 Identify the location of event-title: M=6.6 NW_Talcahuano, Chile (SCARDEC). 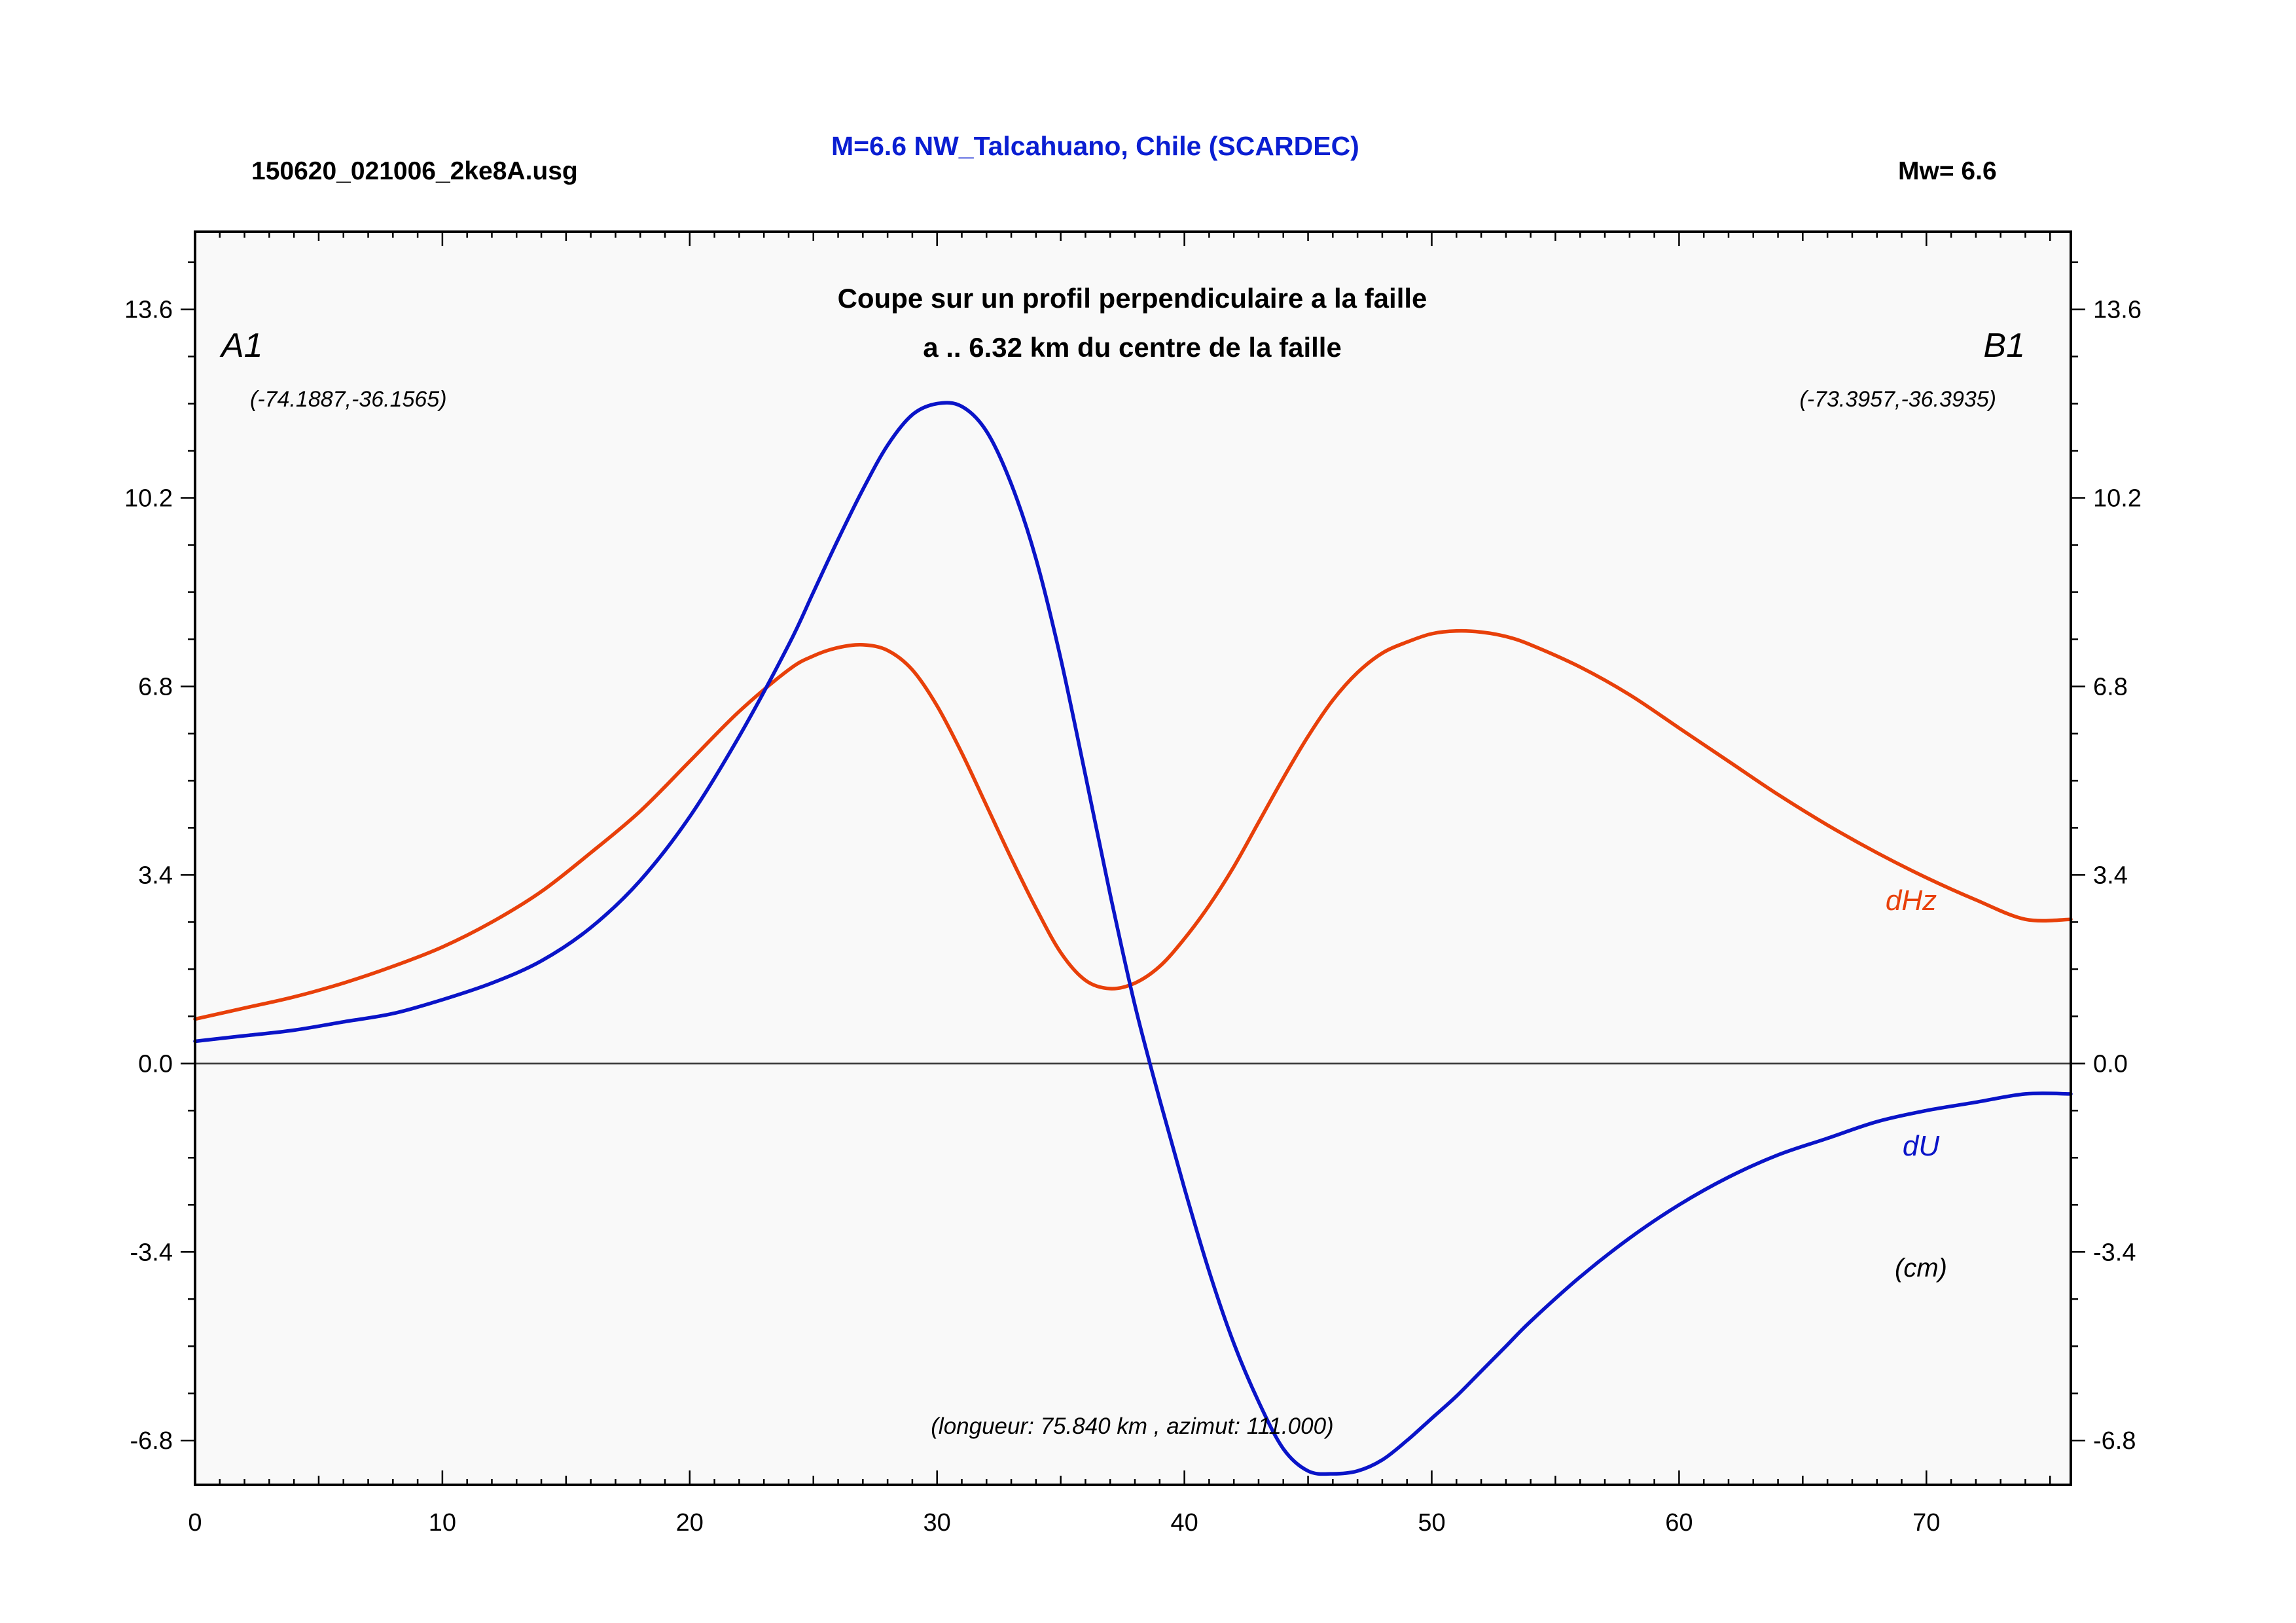
(1095, 146).